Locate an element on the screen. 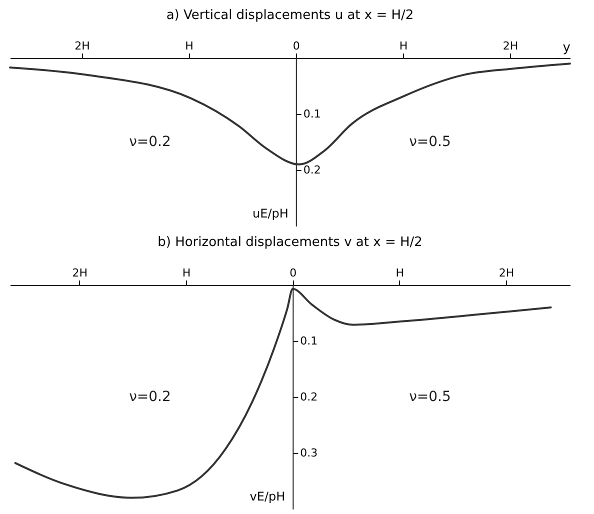  y-tick-label: 0.3 is located at coordinates (309, 453).